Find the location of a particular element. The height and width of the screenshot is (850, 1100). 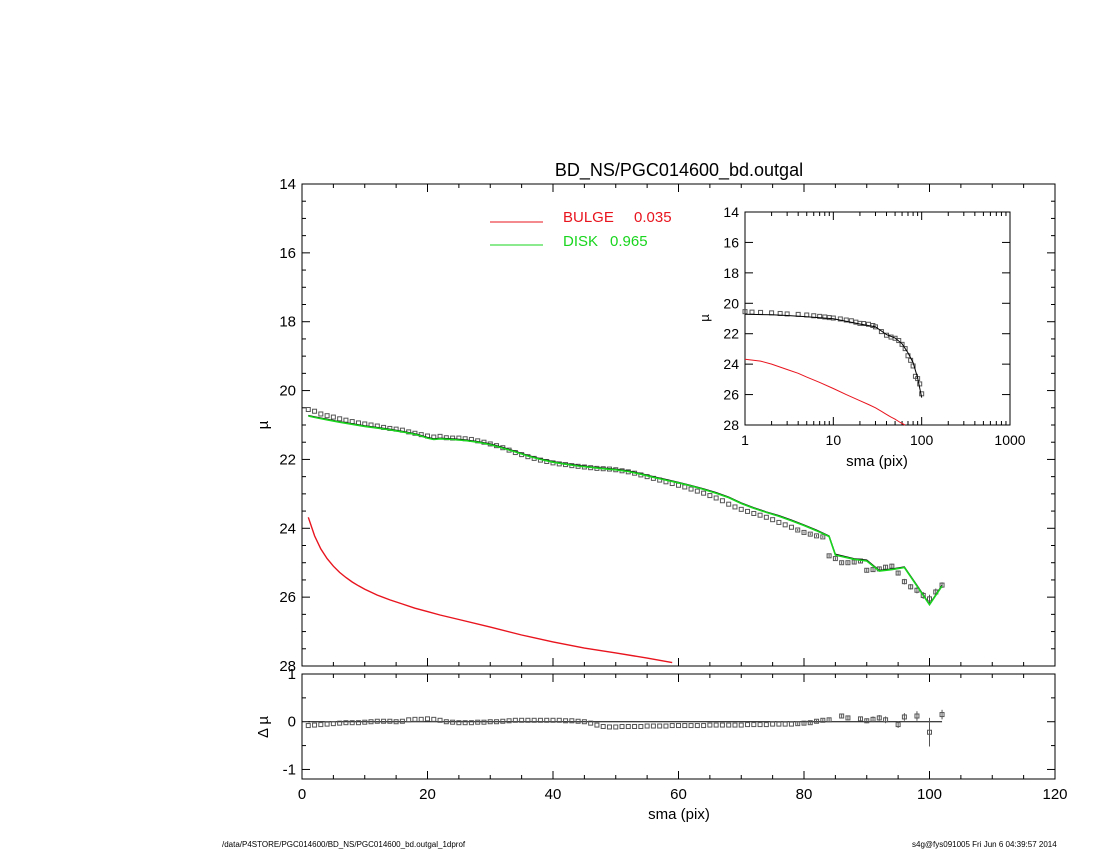

residual-plot: 0 20 40 60 80 100 120-101 is located at coordinates (675, 734).